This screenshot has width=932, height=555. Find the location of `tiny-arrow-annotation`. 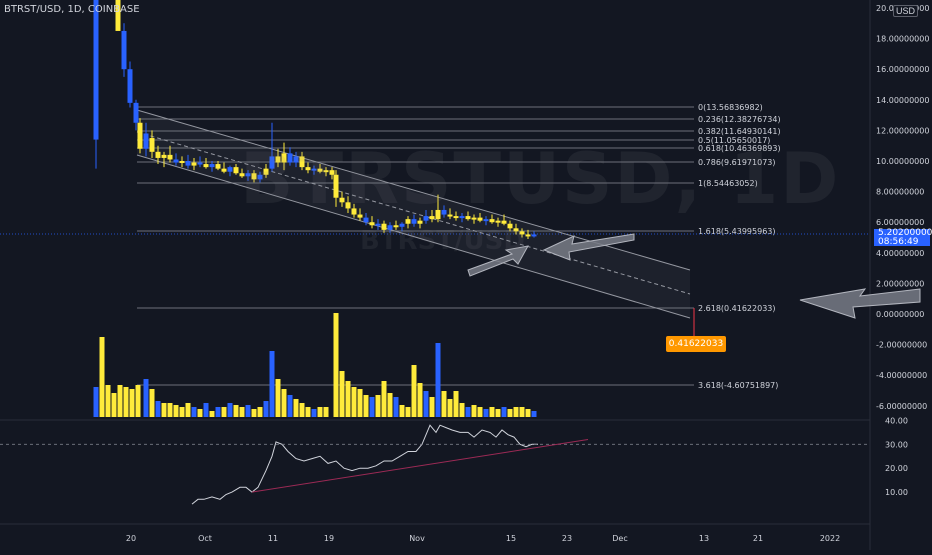

tiny-arrow-annotation is located at coordinates (498, 261).